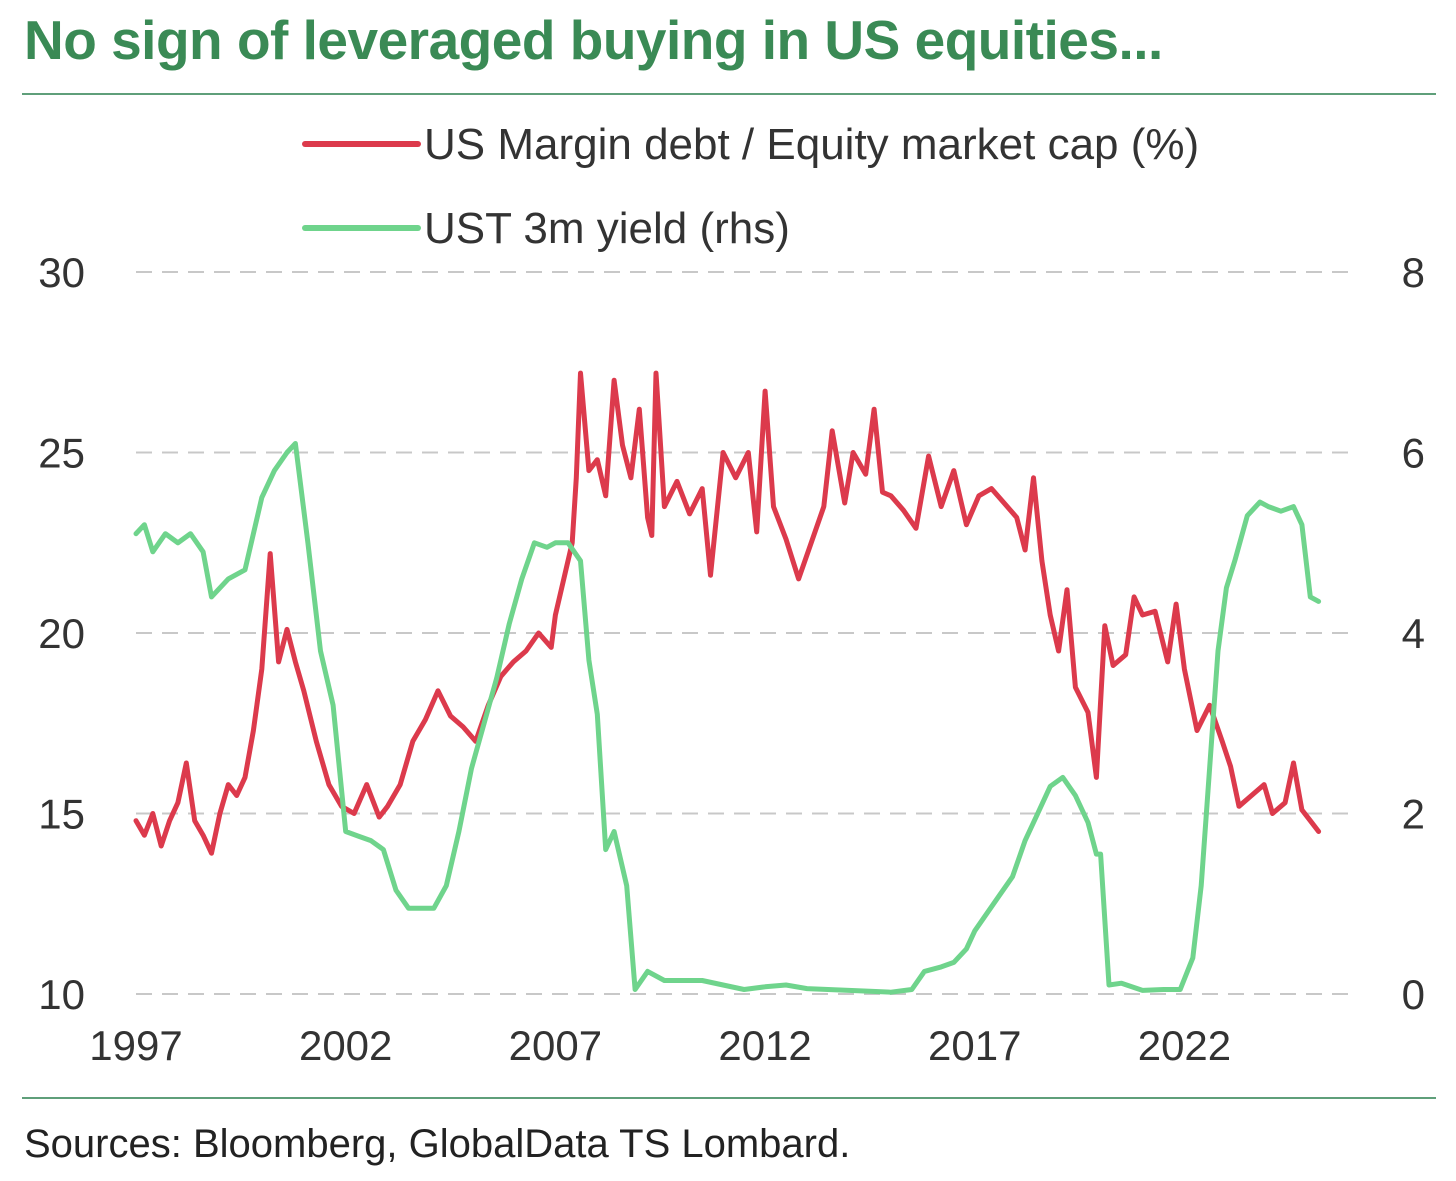 This screenshot has width=1456, height=1181. What do you see at coordinates (660, 1045) in the screenshot?
I see `x-axis-ticks: 1997 2002 2007 2012 2017 2022` at bounding box center [660, 1045].